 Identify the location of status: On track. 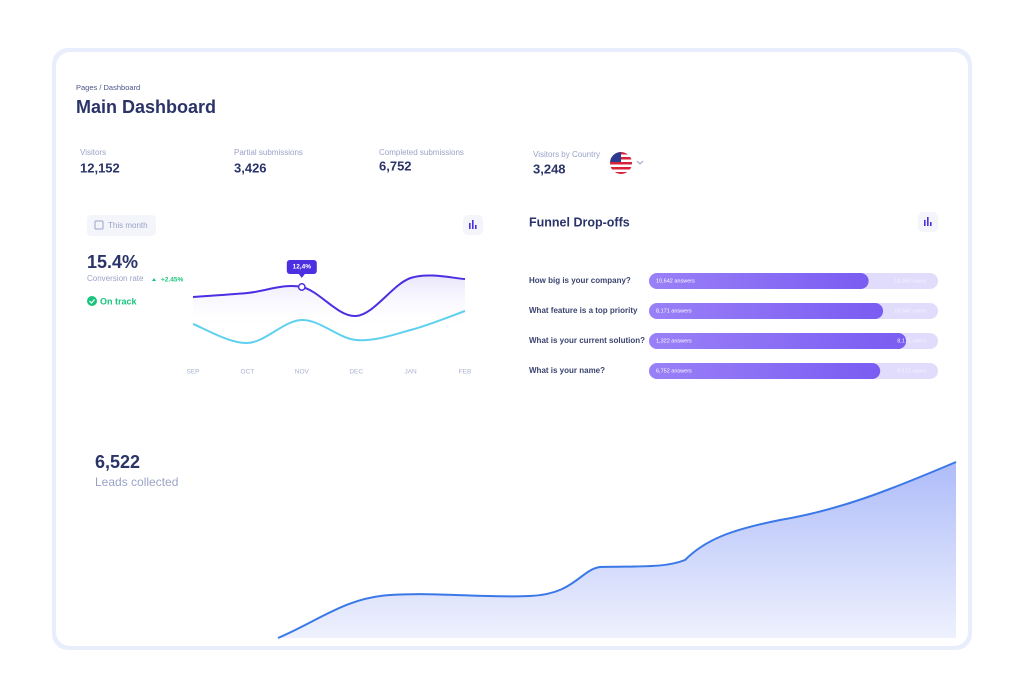
(119, 301).